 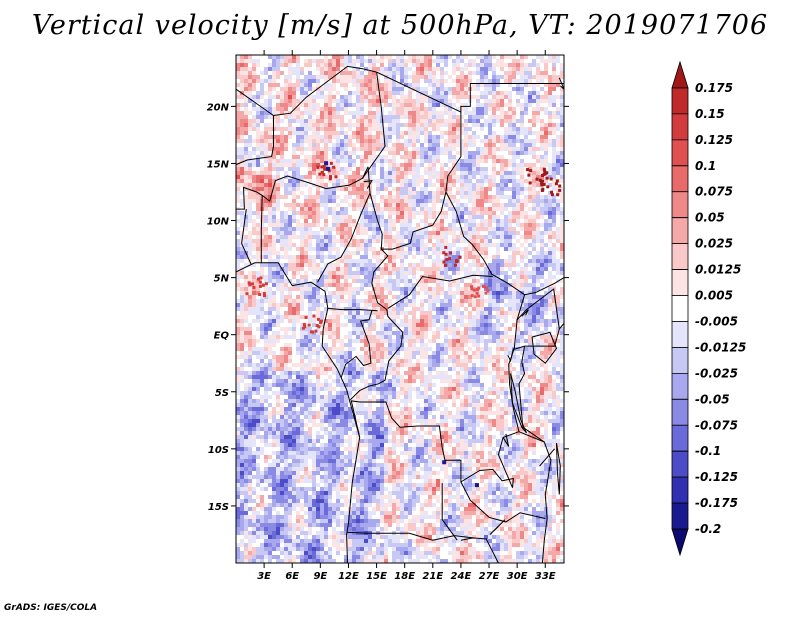 What do you see at coordinates (404, 576) in the screenshot?
I see `x-tick-label: 18E` at bounding box center [404, 576].